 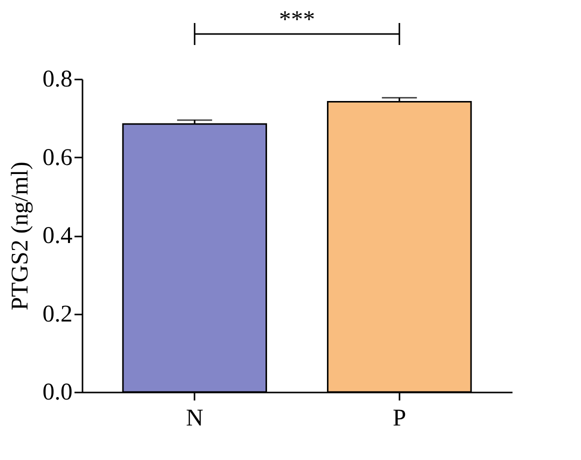 What do you see at coordinates (57, 79) in the screenshot?
I see `y-tick-label: 0.8` at bounding box center [57, 79].